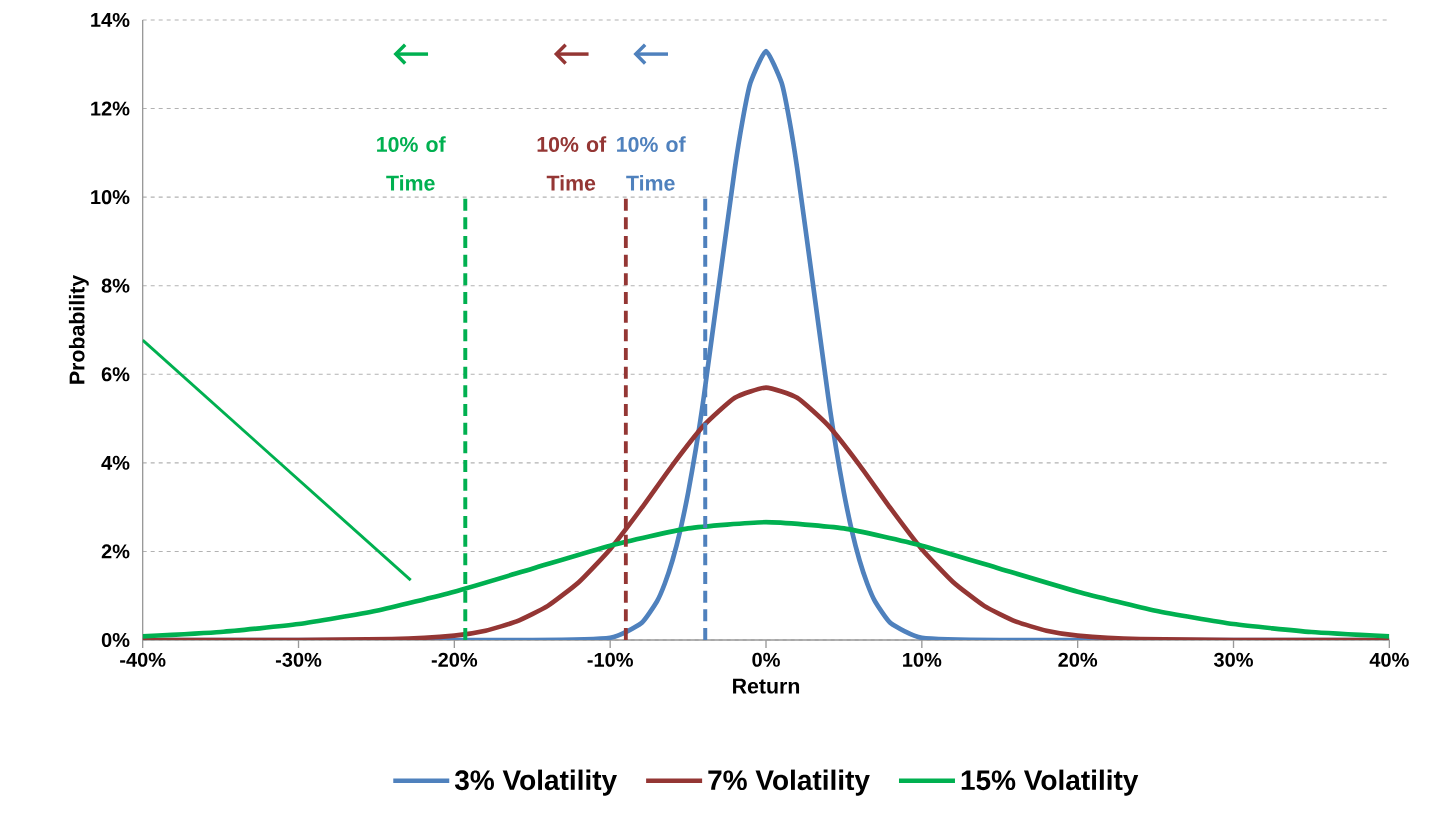 The width and height of the screenshot is (1430, 834). What do you see at coordinates (115, 285) in the screenshot?
I see `y-tick-label: 8%` at bounding box center [115, 285].